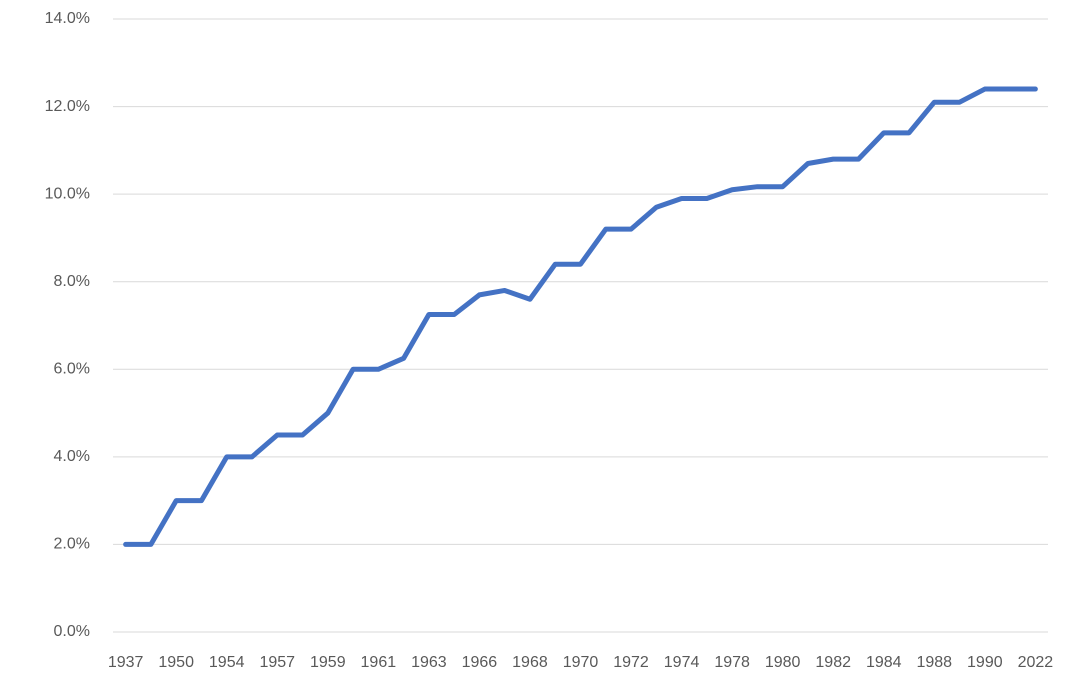  Describe the element at coordinates (227, 662) in the screenshot. I see `x-tick-label: 1954` at that location.